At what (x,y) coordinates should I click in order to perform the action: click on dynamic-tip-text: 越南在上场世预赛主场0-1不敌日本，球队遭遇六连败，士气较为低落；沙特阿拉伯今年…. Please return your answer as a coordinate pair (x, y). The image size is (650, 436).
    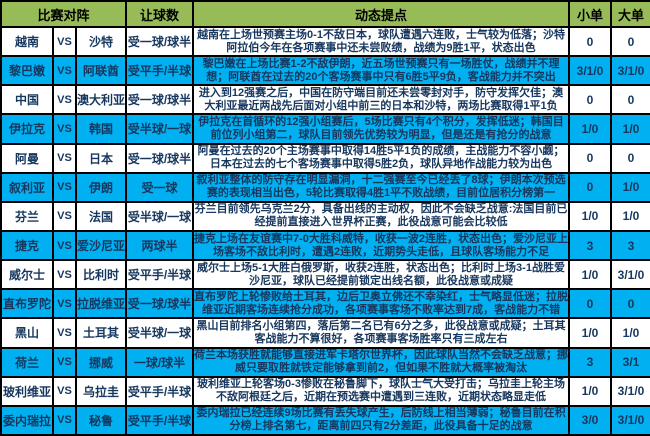
    Looking at the image, I should click on (381, 41).